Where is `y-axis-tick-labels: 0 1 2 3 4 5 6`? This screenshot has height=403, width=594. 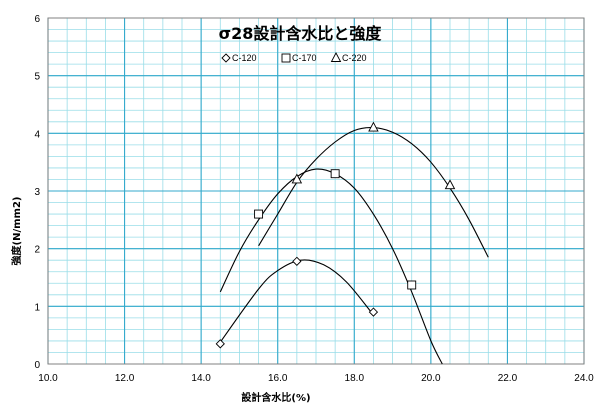 y-axis-tick-labels: 0 1 2 3 4 5 6 is located at coordinates (37, 192).